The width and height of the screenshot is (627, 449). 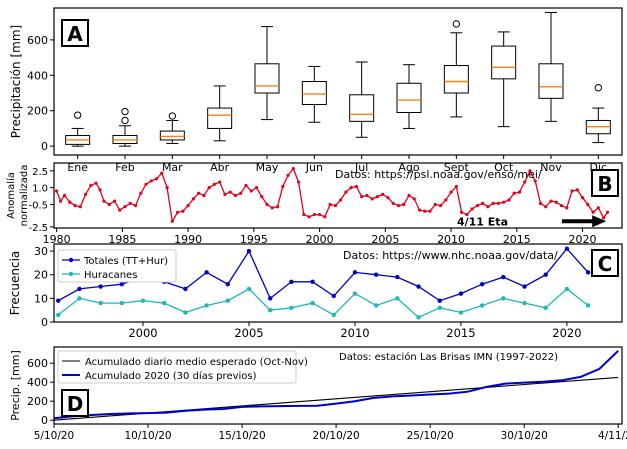 What do you see at coordinates (78, 129) in the screenshot?
I see `box-Ene` at bounding box center [78, 129].